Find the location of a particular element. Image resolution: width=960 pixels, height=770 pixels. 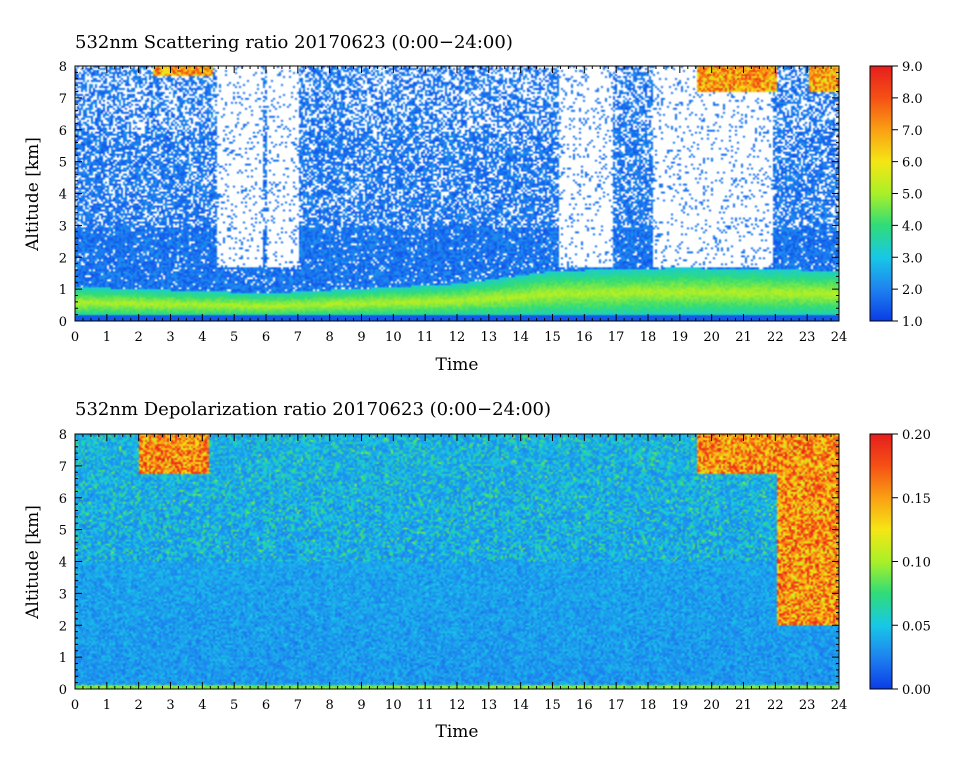

scattering-x-label: Time is located at coordinates (457, 365).